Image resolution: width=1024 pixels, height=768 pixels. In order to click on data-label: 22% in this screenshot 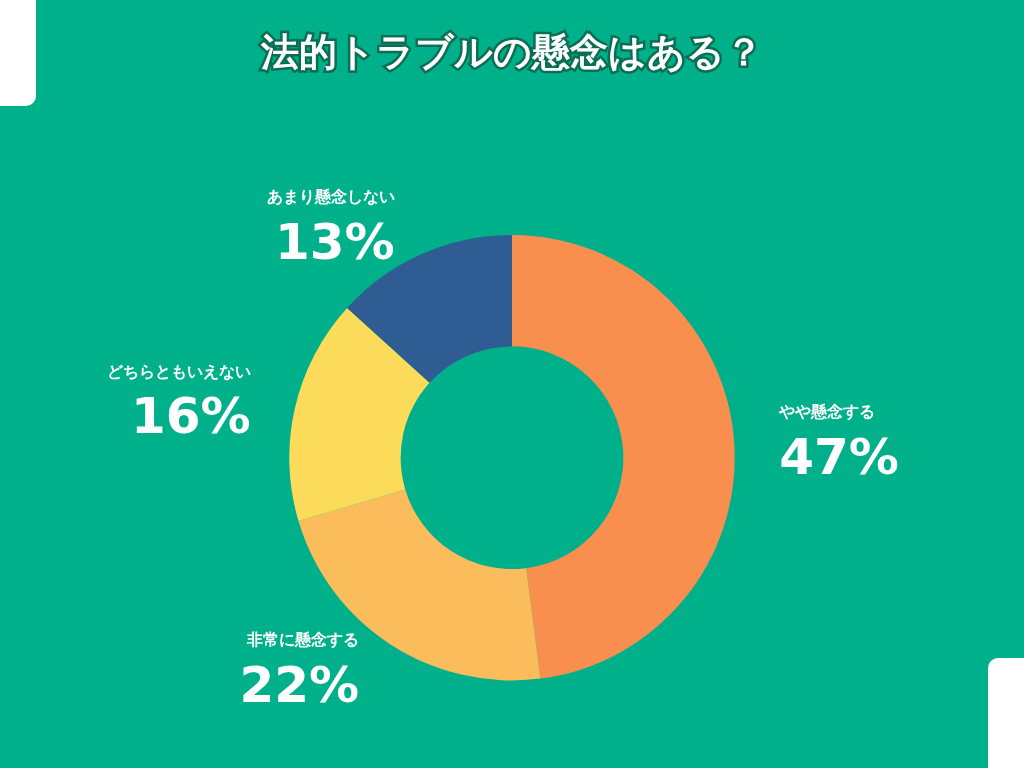, I will do `click(299, 684)`.